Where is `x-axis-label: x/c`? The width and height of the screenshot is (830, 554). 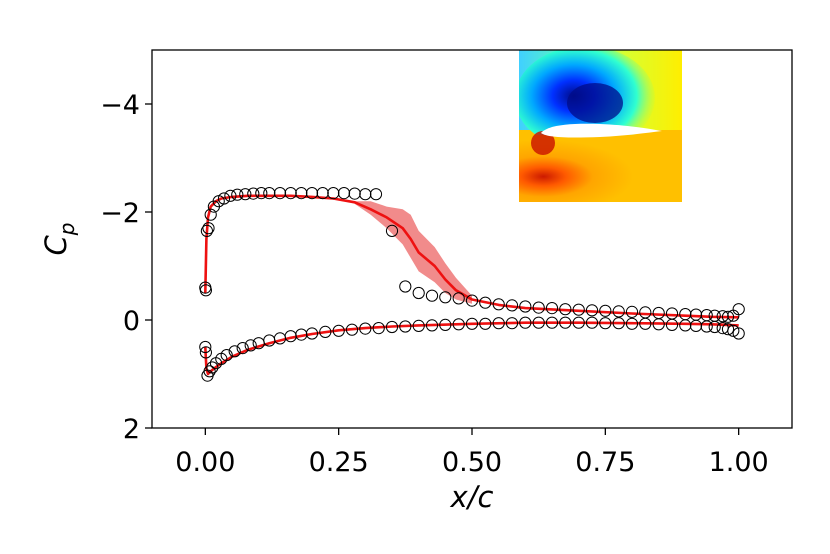
x-axis-label: x/c is located at coordinates (472, 497).